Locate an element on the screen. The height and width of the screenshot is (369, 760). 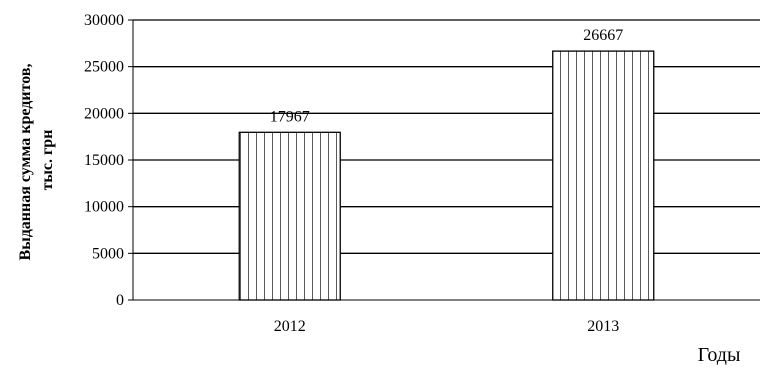
x-tick-label-2012: 2012 is located at coordinates (290, 326).